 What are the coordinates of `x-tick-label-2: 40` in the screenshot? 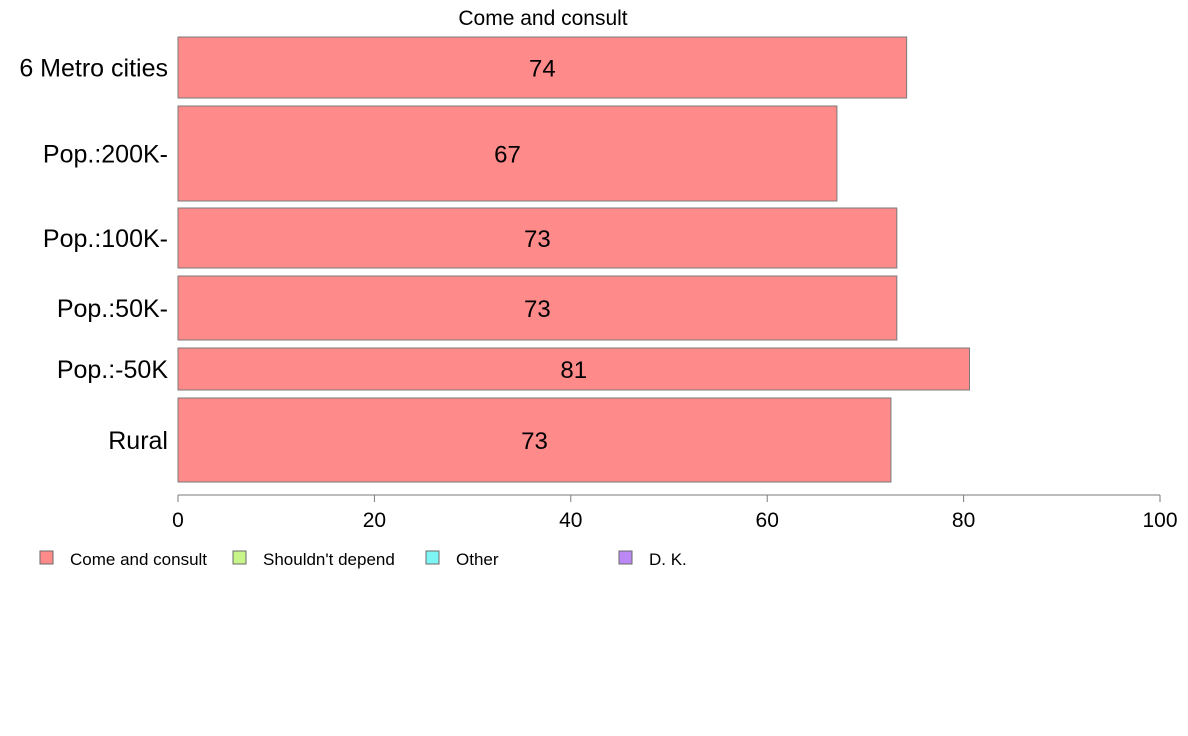 It's located at (570, 520).